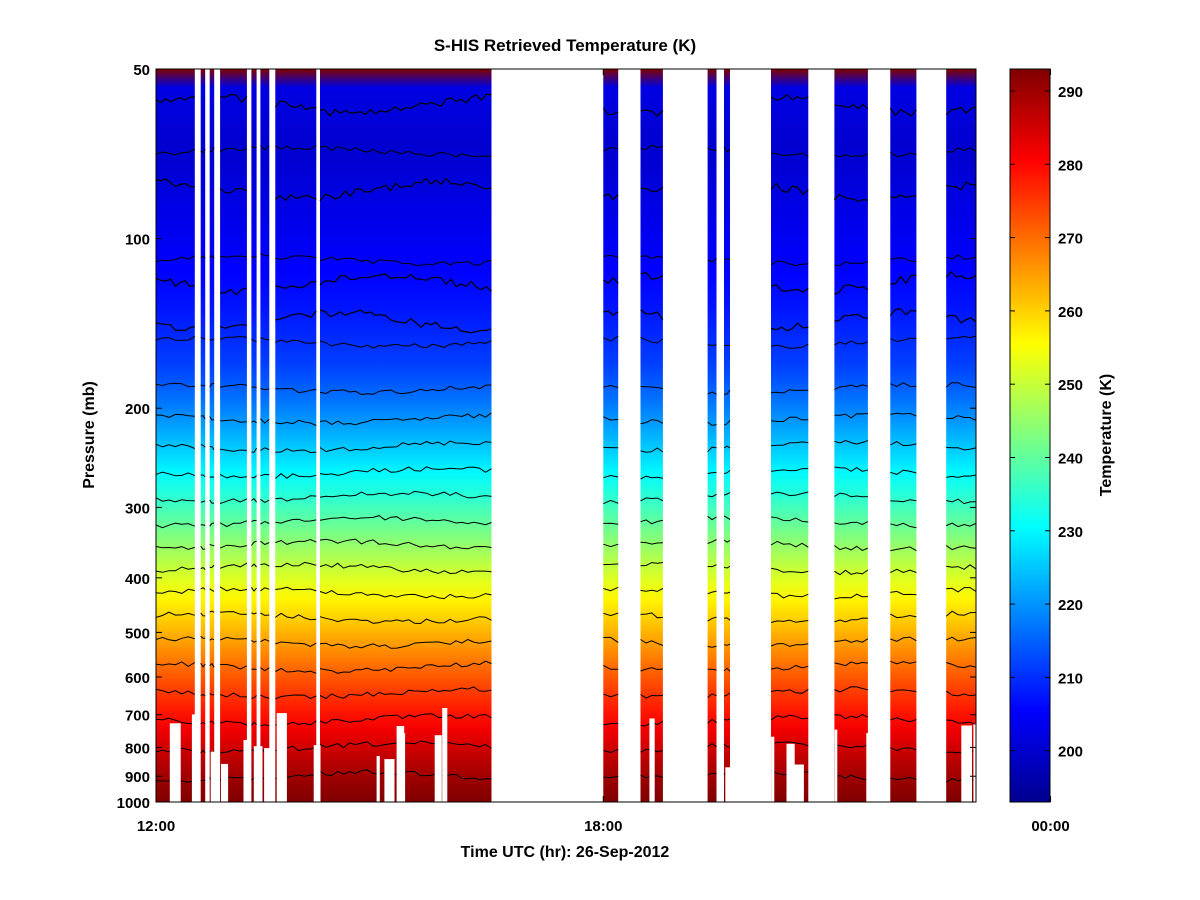  What do you see at coordinates (1046, 435) in the screenshot?
I see `colorbar: 200 210 220 230 240 250 260 270 280 290` at bounding box center [1046, 435].